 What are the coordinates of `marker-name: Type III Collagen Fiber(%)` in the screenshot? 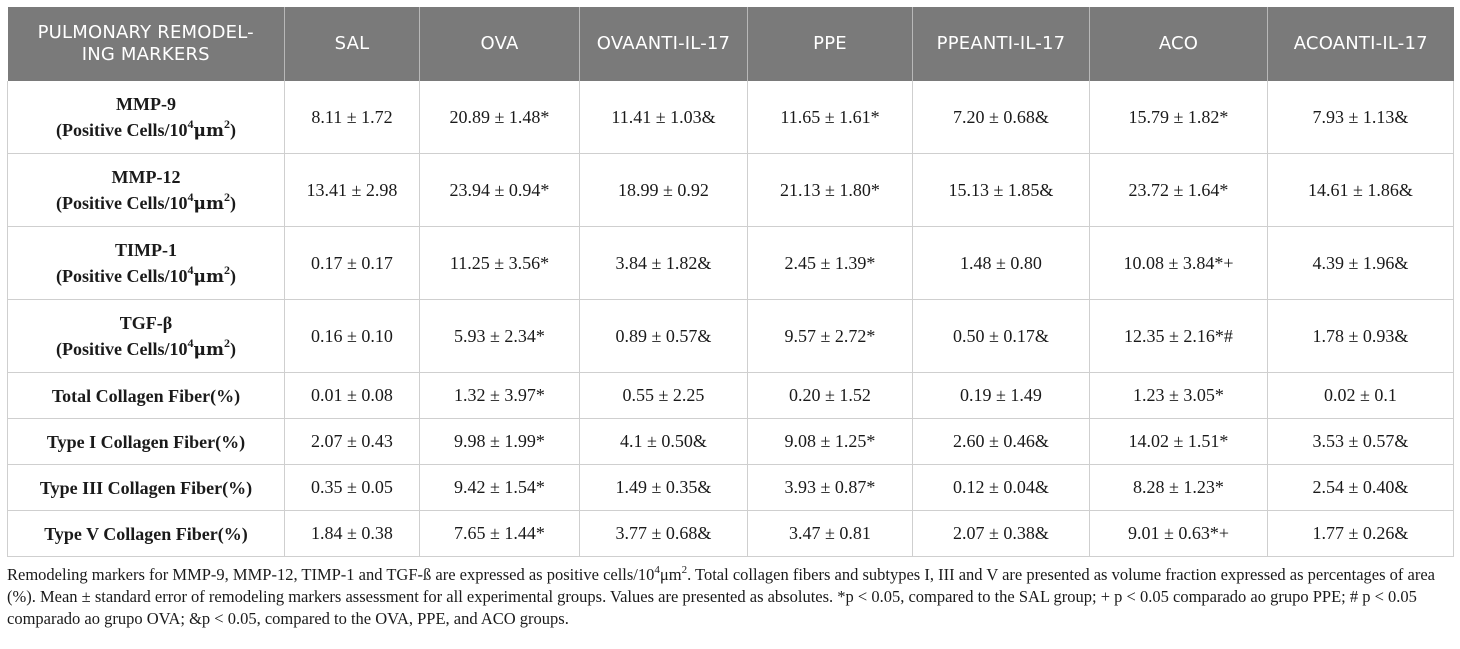 It's located at (146, 487).